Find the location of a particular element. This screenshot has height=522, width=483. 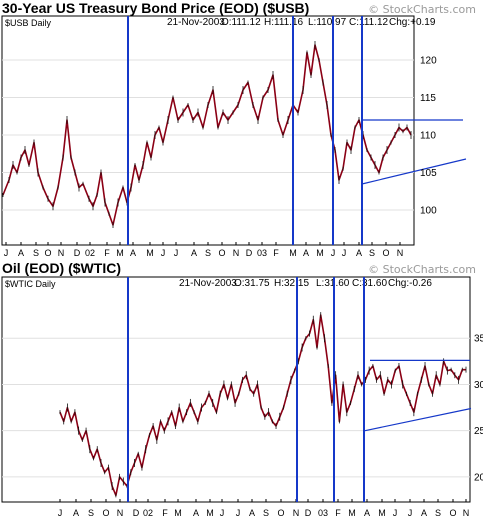

y-tick-label: 30 is located at coordinates (478, 385).